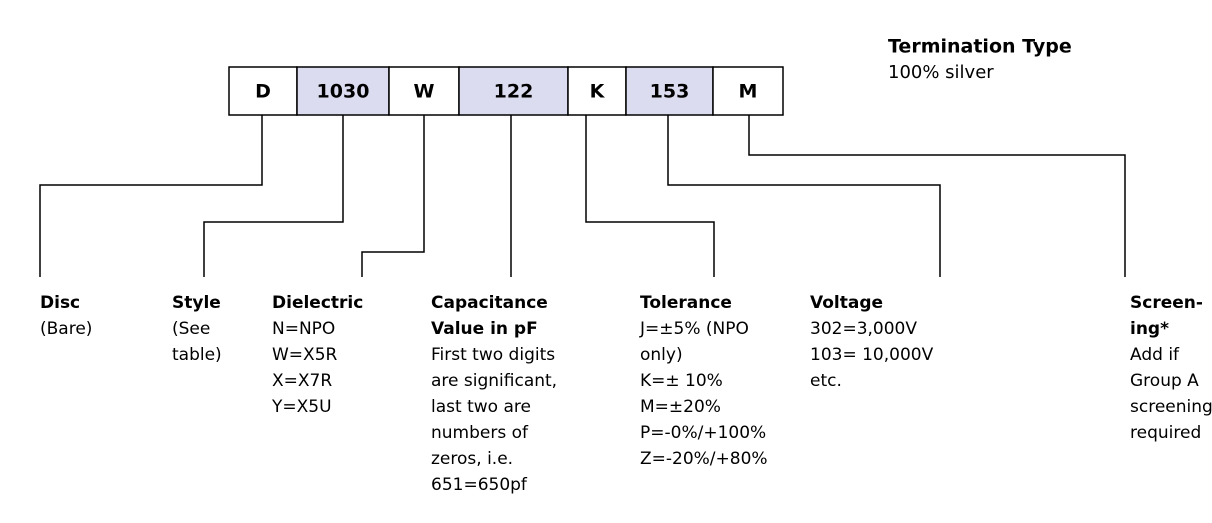 This screenshot has height=523, width=1212. Describe the element at coordinates (681, 381) in the screenshot. I see `column-text: K=± 10%` at that location.